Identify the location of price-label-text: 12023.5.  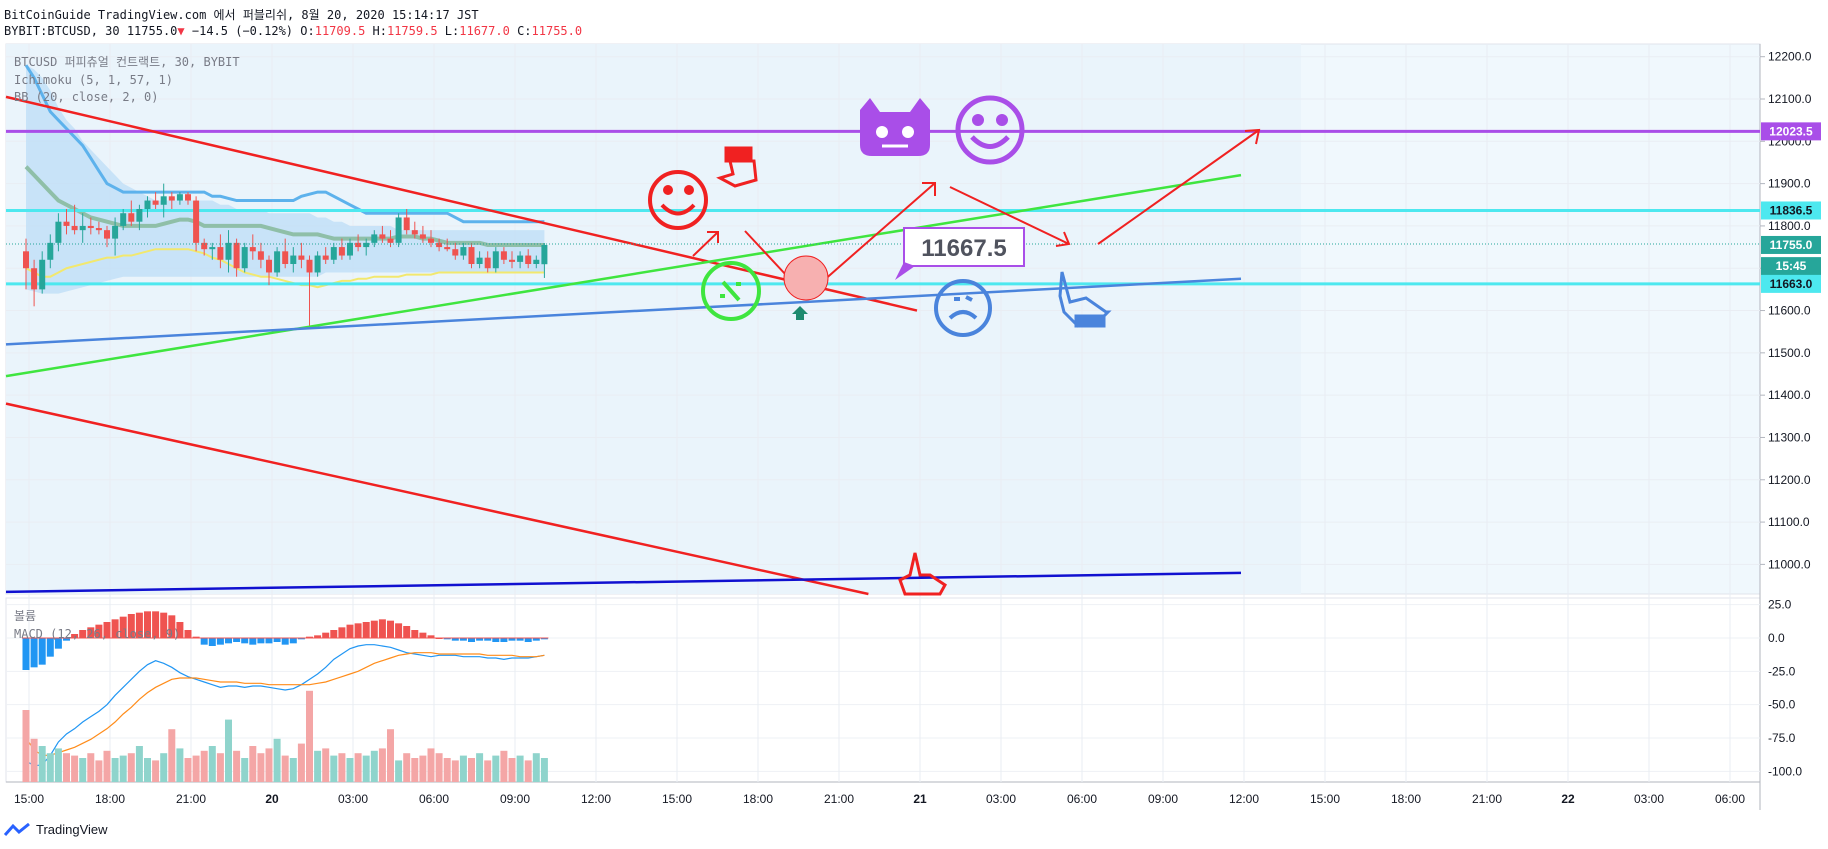
(1791, 131).